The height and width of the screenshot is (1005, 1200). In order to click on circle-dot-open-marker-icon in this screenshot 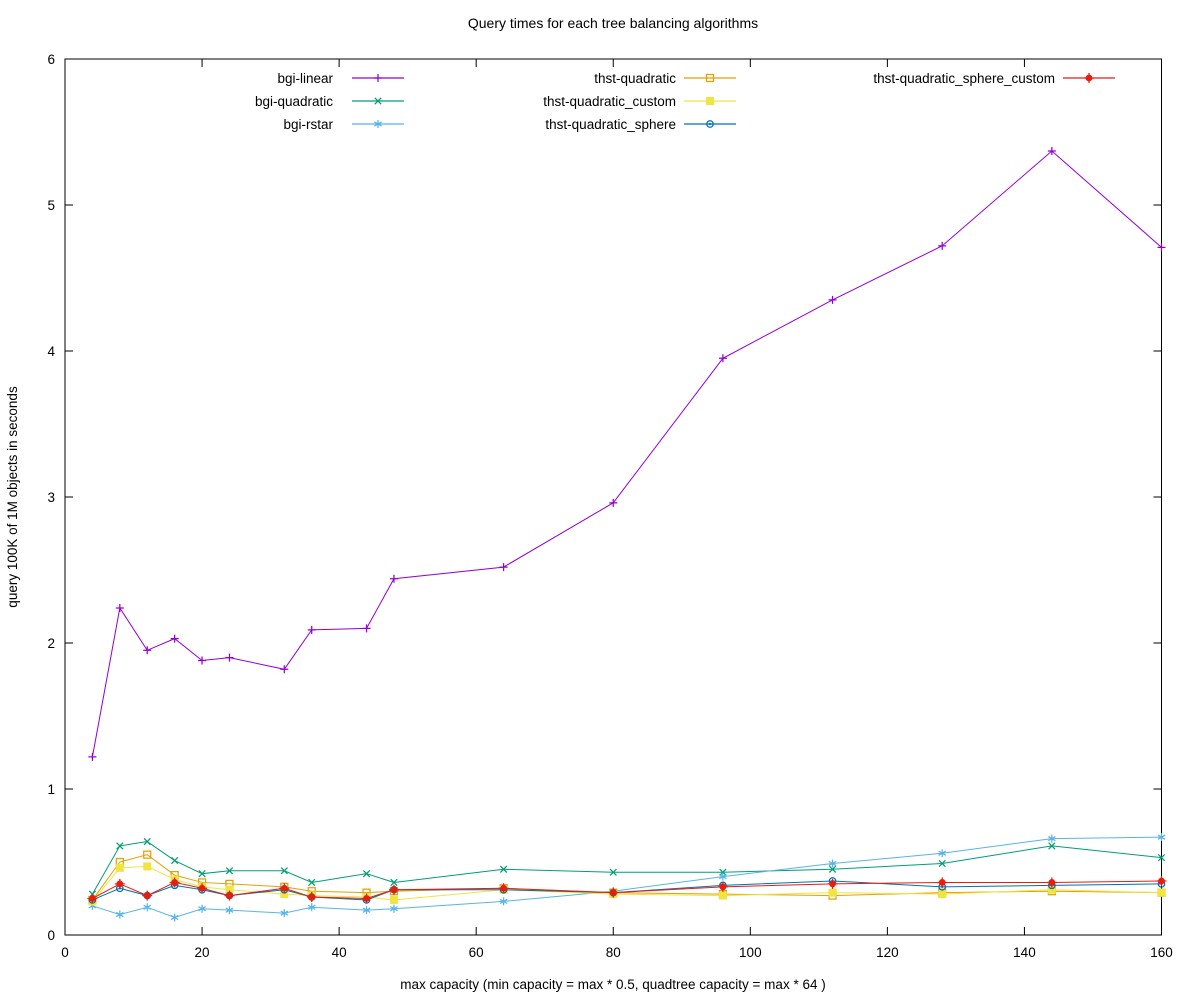, I will do `click(710, 124)`.